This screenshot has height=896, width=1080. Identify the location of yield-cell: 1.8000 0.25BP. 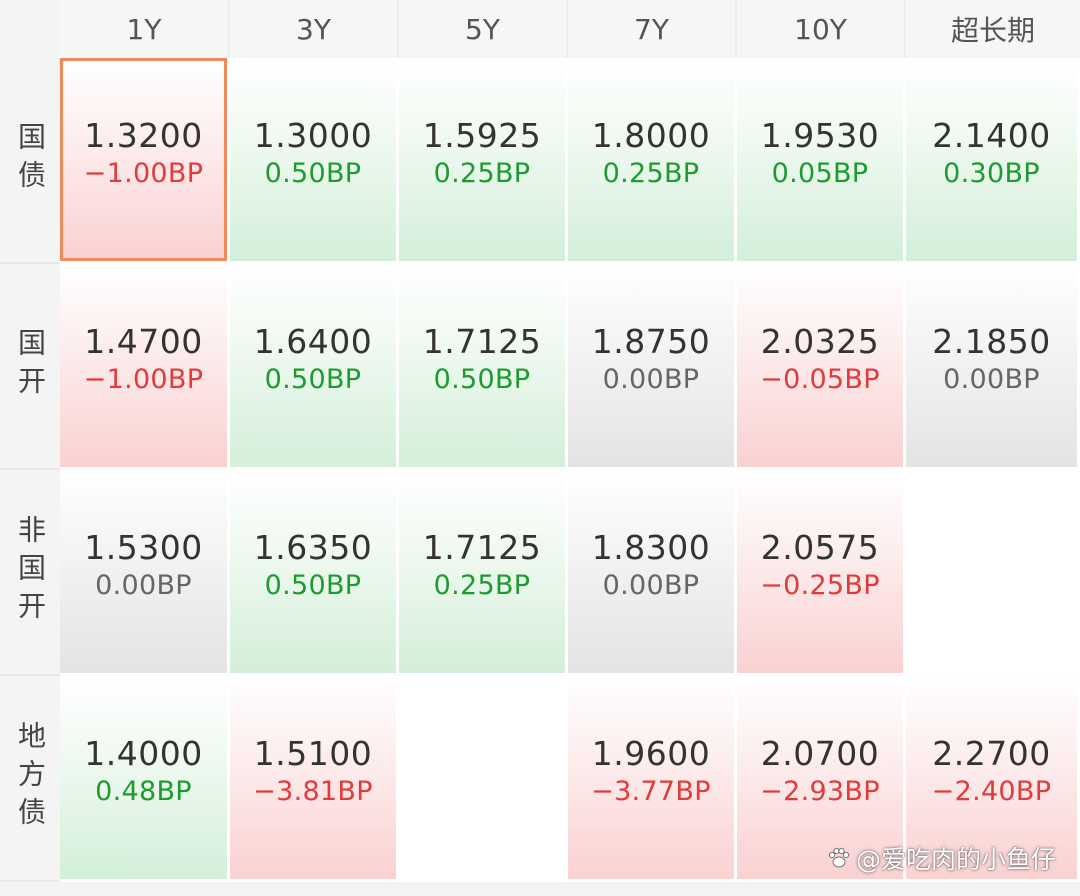
(652, 161).